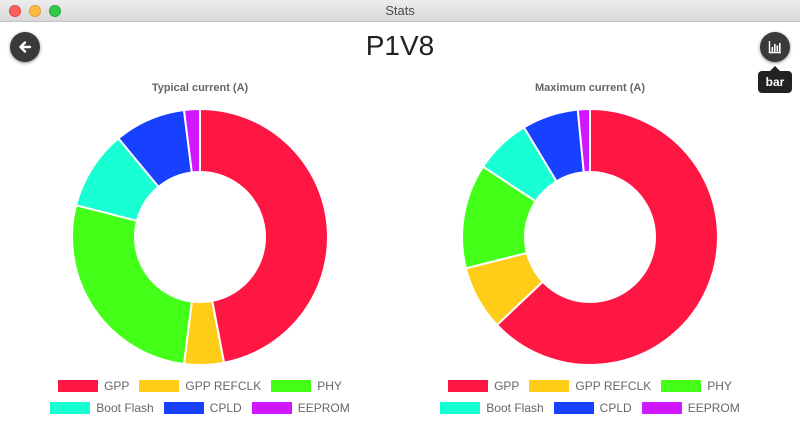  I want to click on bar-chart-icon, so click(774, 47).